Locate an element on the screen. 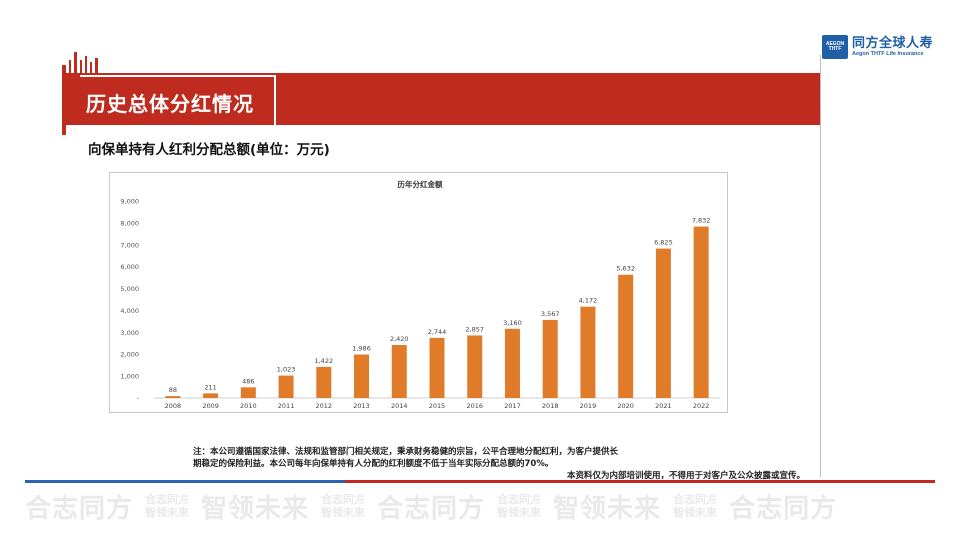 The width and height of the screenshot is (960, 540). x-tick-label: 2010 is located at coordinates (248, 406).